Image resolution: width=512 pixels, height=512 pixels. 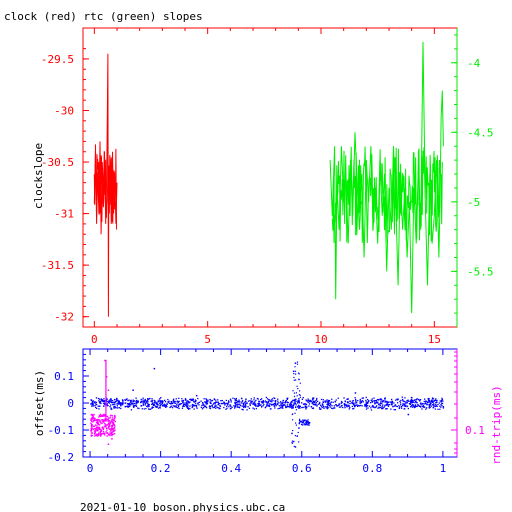 I want to click on top-right-tick-label: -4.5, so click(x=480, y=132).